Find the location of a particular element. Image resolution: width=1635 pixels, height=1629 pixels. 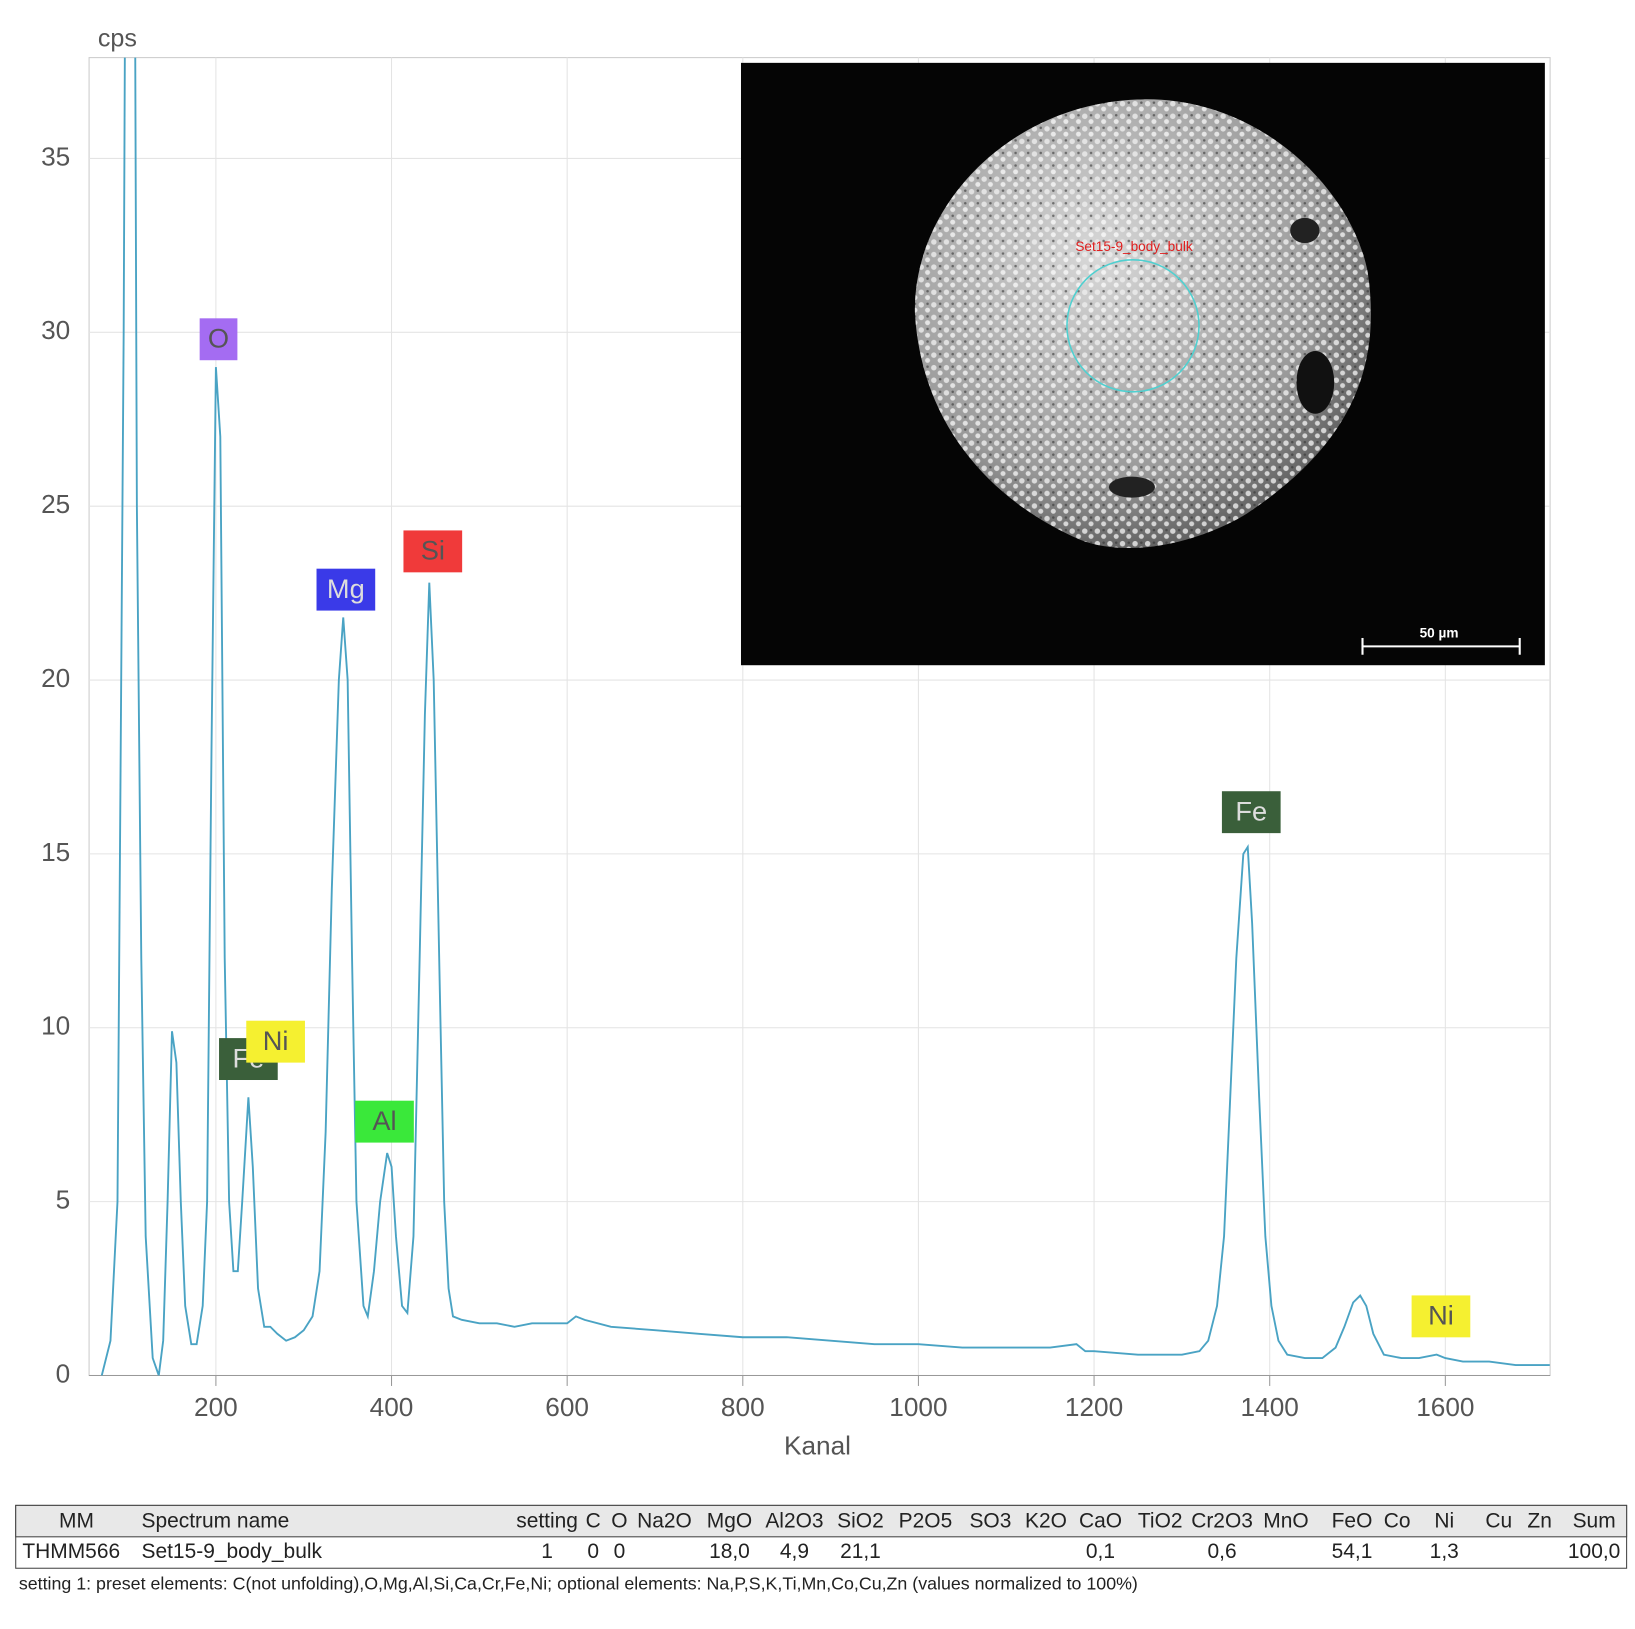

table-header-cell: Sum is located at coordinates (1594, 1521).